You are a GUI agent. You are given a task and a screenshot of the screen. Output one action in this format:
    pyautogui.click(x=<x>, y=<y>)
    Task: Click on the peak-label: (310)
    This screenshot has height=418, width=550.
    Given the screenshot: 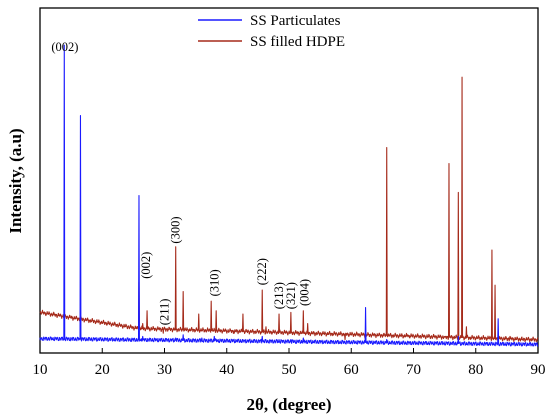 What is the action you would take?
    pyautogui.click(x=214, y=282)
    